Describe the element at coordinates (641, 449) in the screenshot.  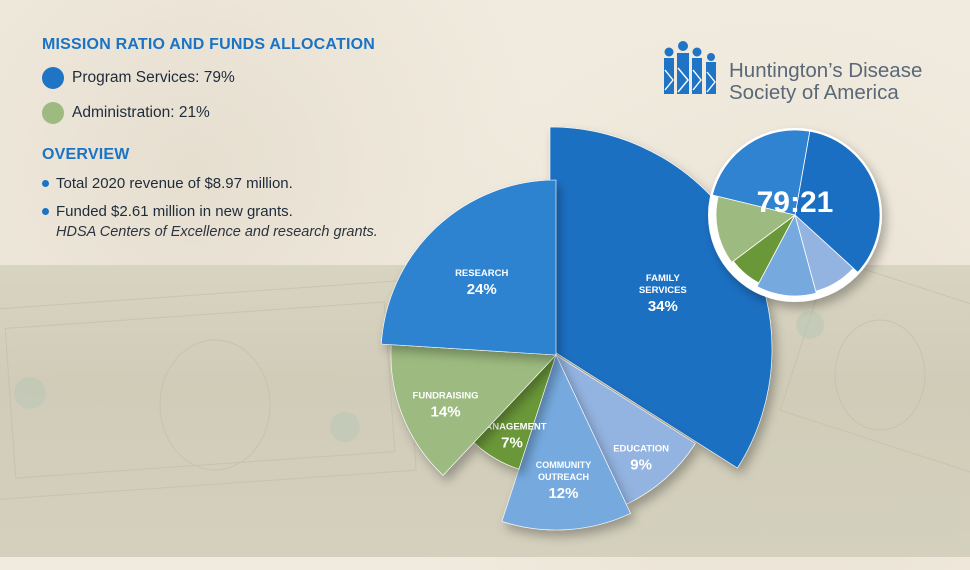
I see `slice-name-label: EDUCATION` at that location.